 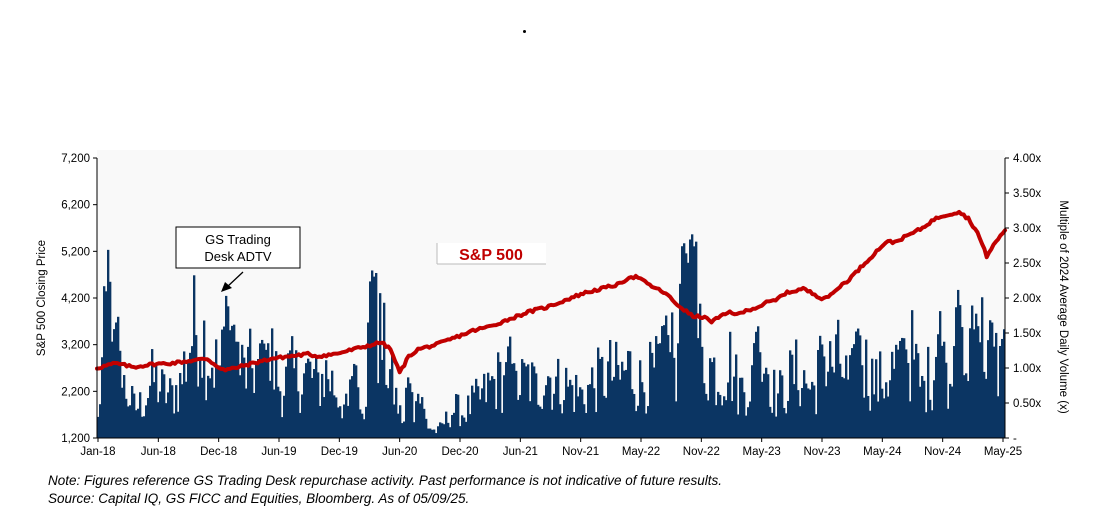 I want to click on callout-line-1: GS Trading, so click(x=238, y=239).